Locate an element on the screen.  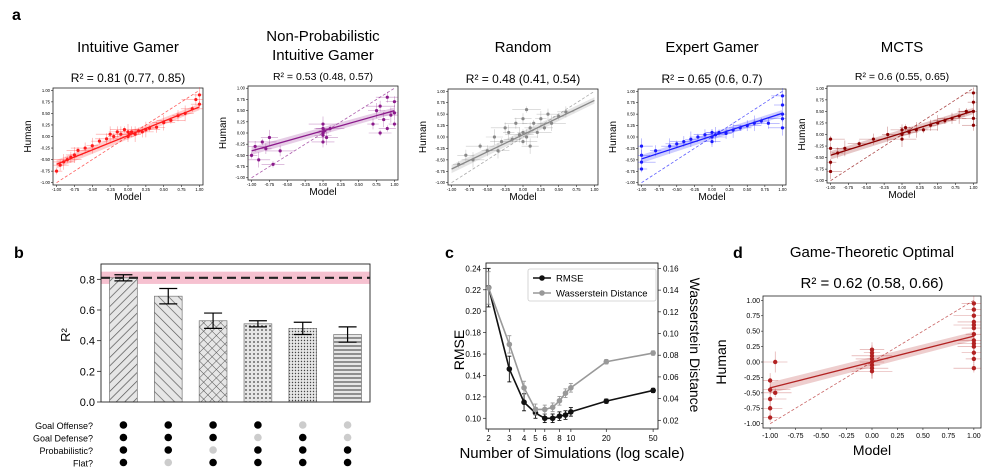
y-right-tick-label: 0.08 is located at coordinates (671, 355).